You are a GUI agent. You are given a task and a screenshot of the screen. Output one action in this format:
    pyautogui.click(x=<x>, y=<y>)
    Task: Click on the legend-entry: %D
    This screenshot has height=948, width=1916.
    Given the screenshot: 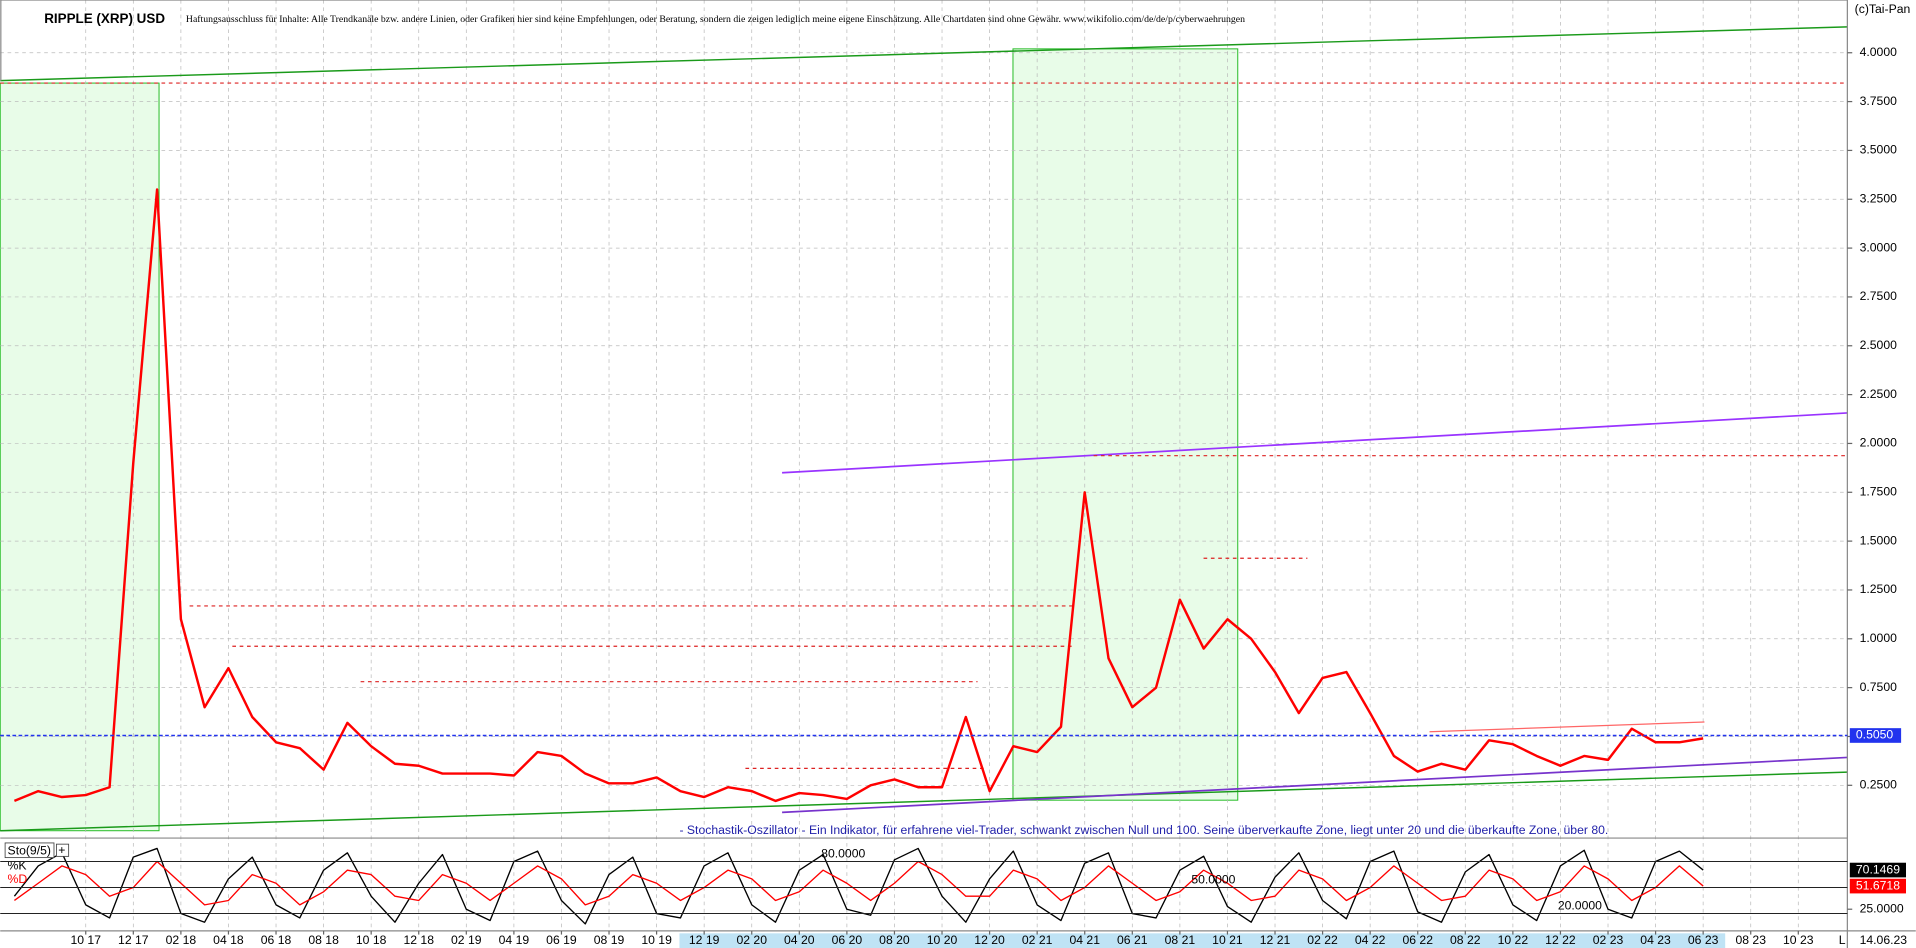 What is the action you would take?
    pyautogui.click(x=18, y=879)
    